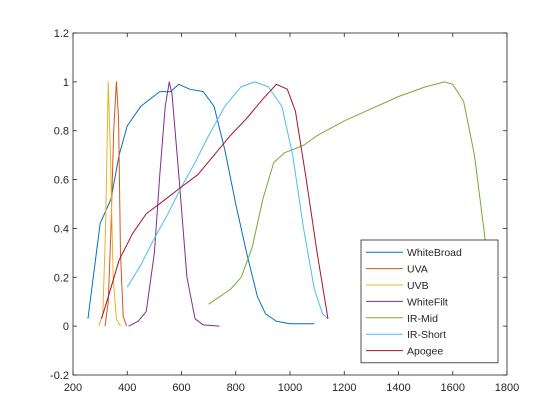 This screenshot has width=560, height=420. Describe the element at coordinates (236, 388) in the screenshot. I see `x-tick-label: 800` at that location.